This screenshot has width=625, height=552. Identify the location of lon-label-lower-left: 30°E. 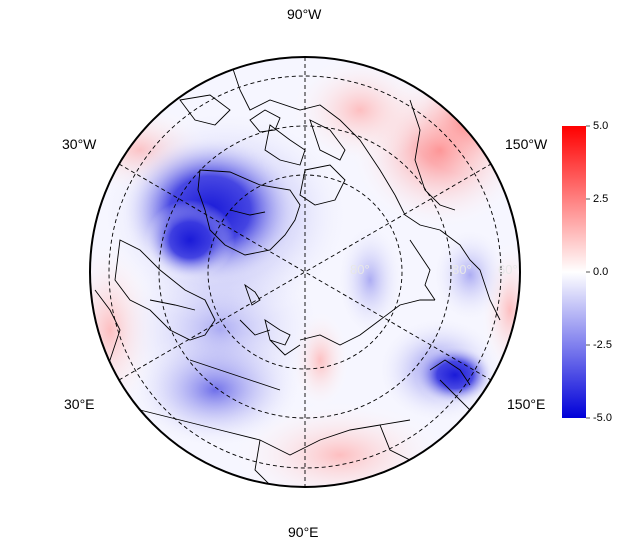
(79, 404).